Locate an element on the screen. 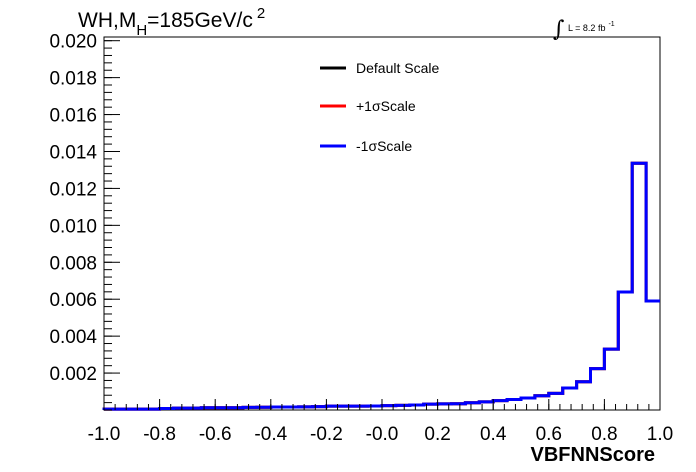  legend-label-2: -1σScale is located at coordinates (384, 146).